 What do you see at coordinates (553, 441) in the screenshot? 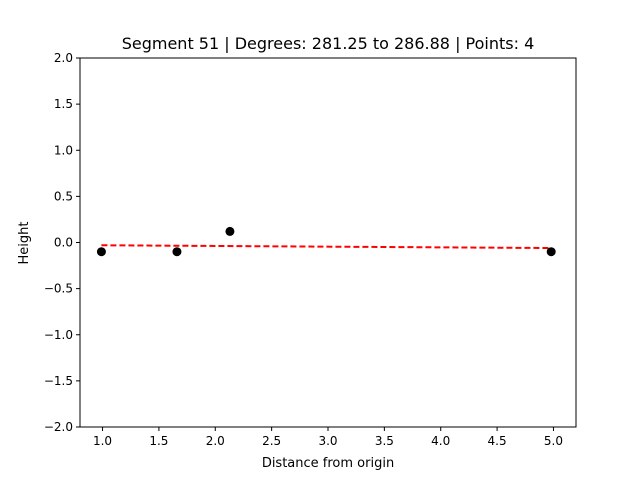
I see `x-tick-label: 5.0` at bounding box center [553, 441].